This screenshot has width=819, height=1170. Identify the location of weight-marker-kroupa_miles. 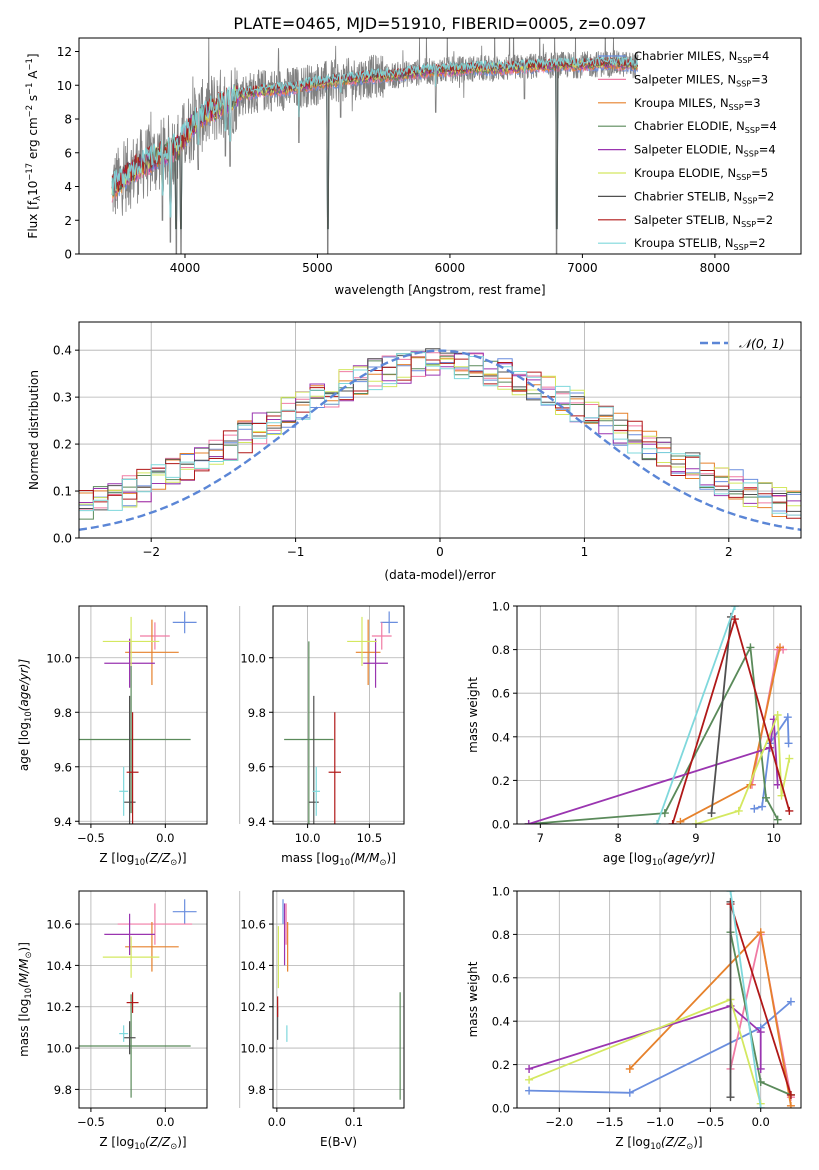
(680, 820).